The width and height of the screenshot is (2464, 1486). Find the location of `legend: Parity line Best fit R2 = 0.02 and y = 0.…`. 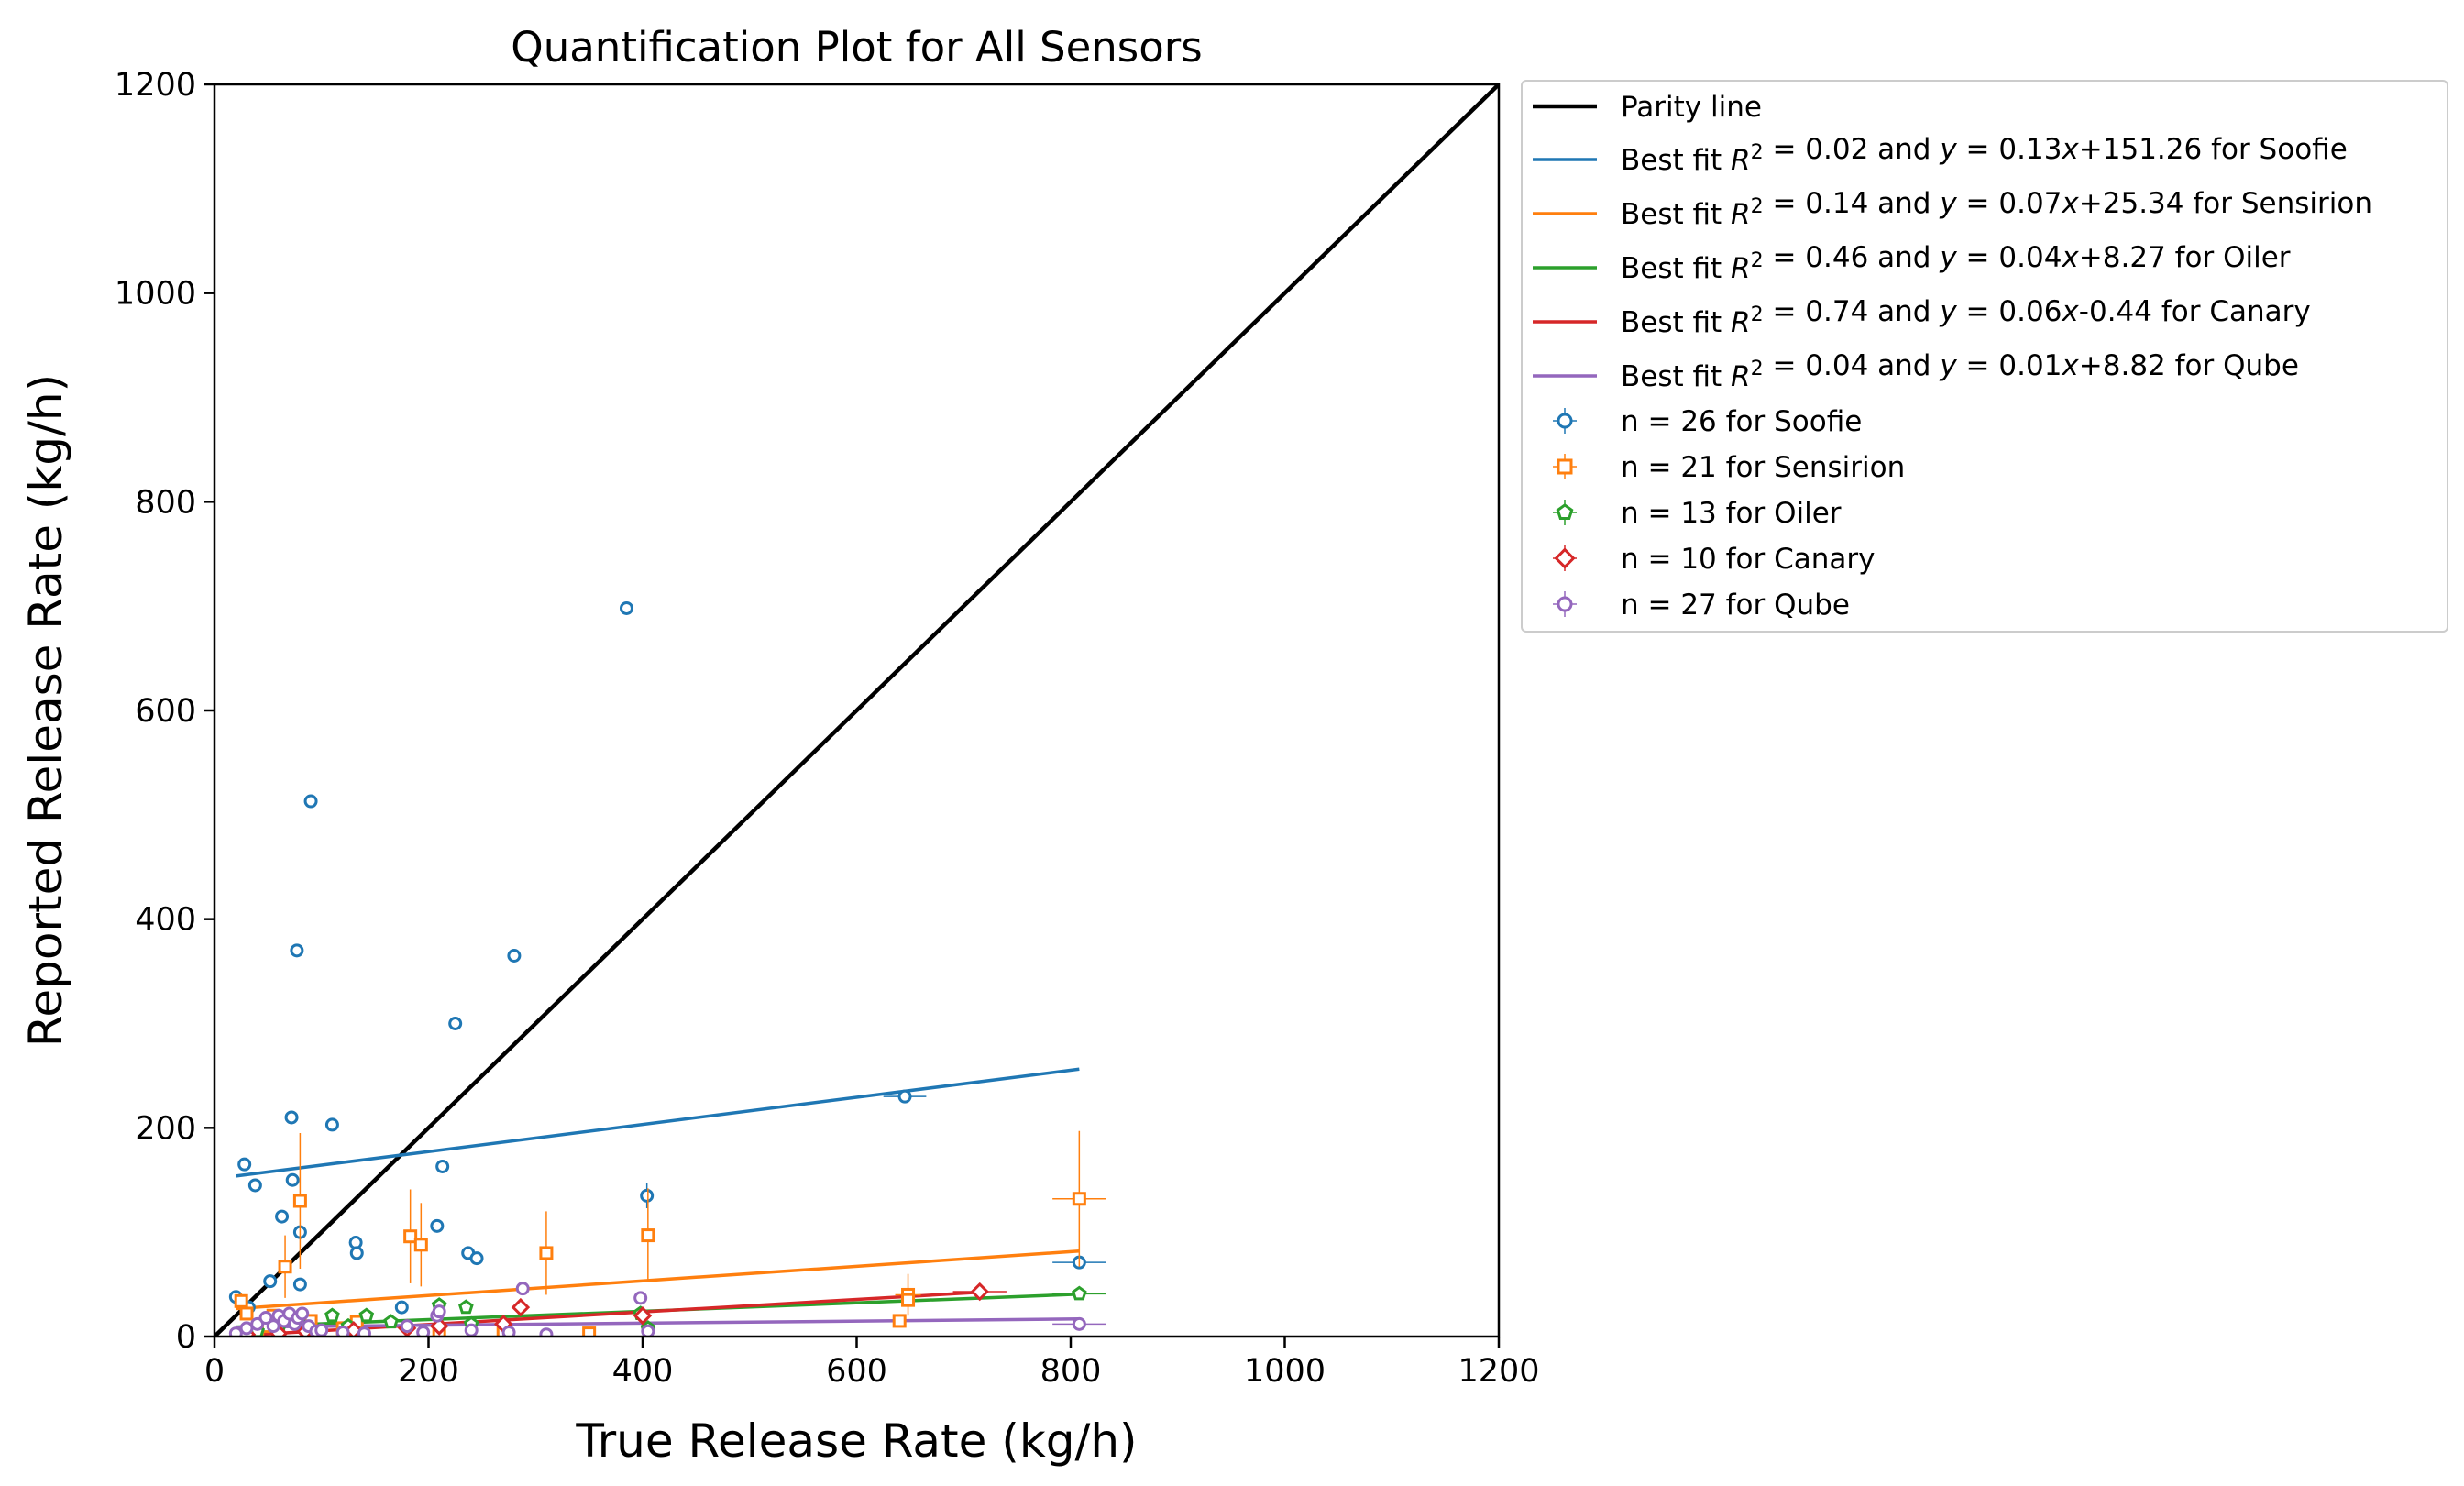

legend: Parity line Best fit R2 = 0.02 and y = 0.… is located at coordinates (1984, 356).